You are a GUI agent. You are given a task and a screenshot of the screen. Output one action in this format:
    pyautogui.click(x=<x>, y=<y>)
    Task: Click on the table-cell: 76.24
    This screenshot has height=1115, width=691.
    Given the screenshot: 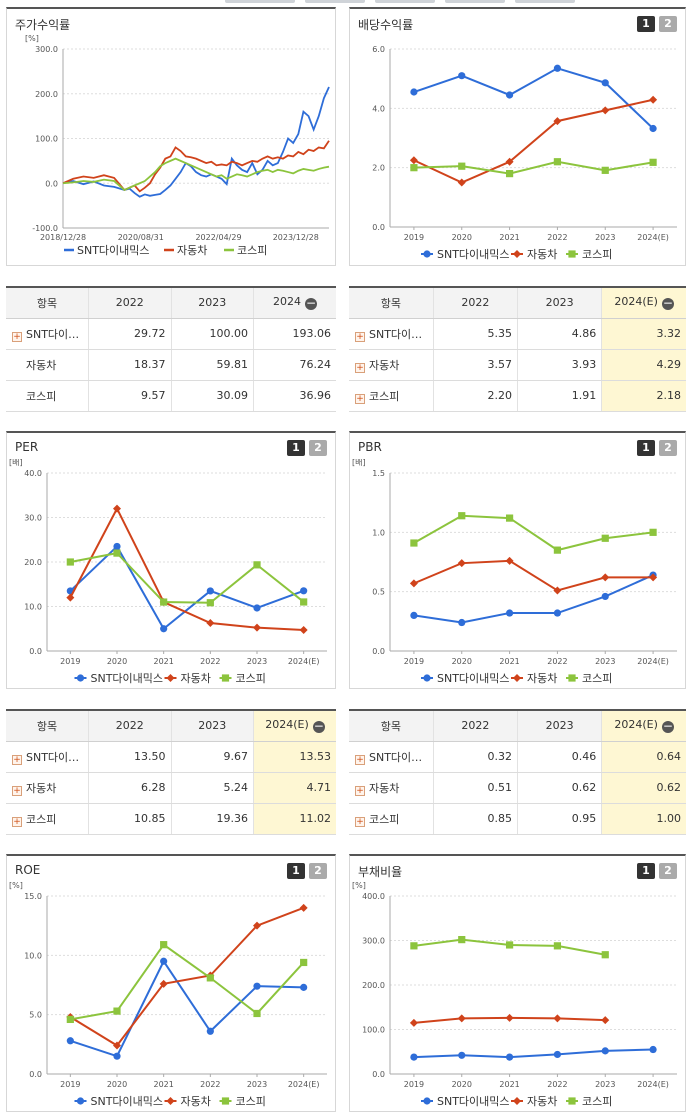 What is the action you would take?
    pyautogui.click(x=294, y=365)
    